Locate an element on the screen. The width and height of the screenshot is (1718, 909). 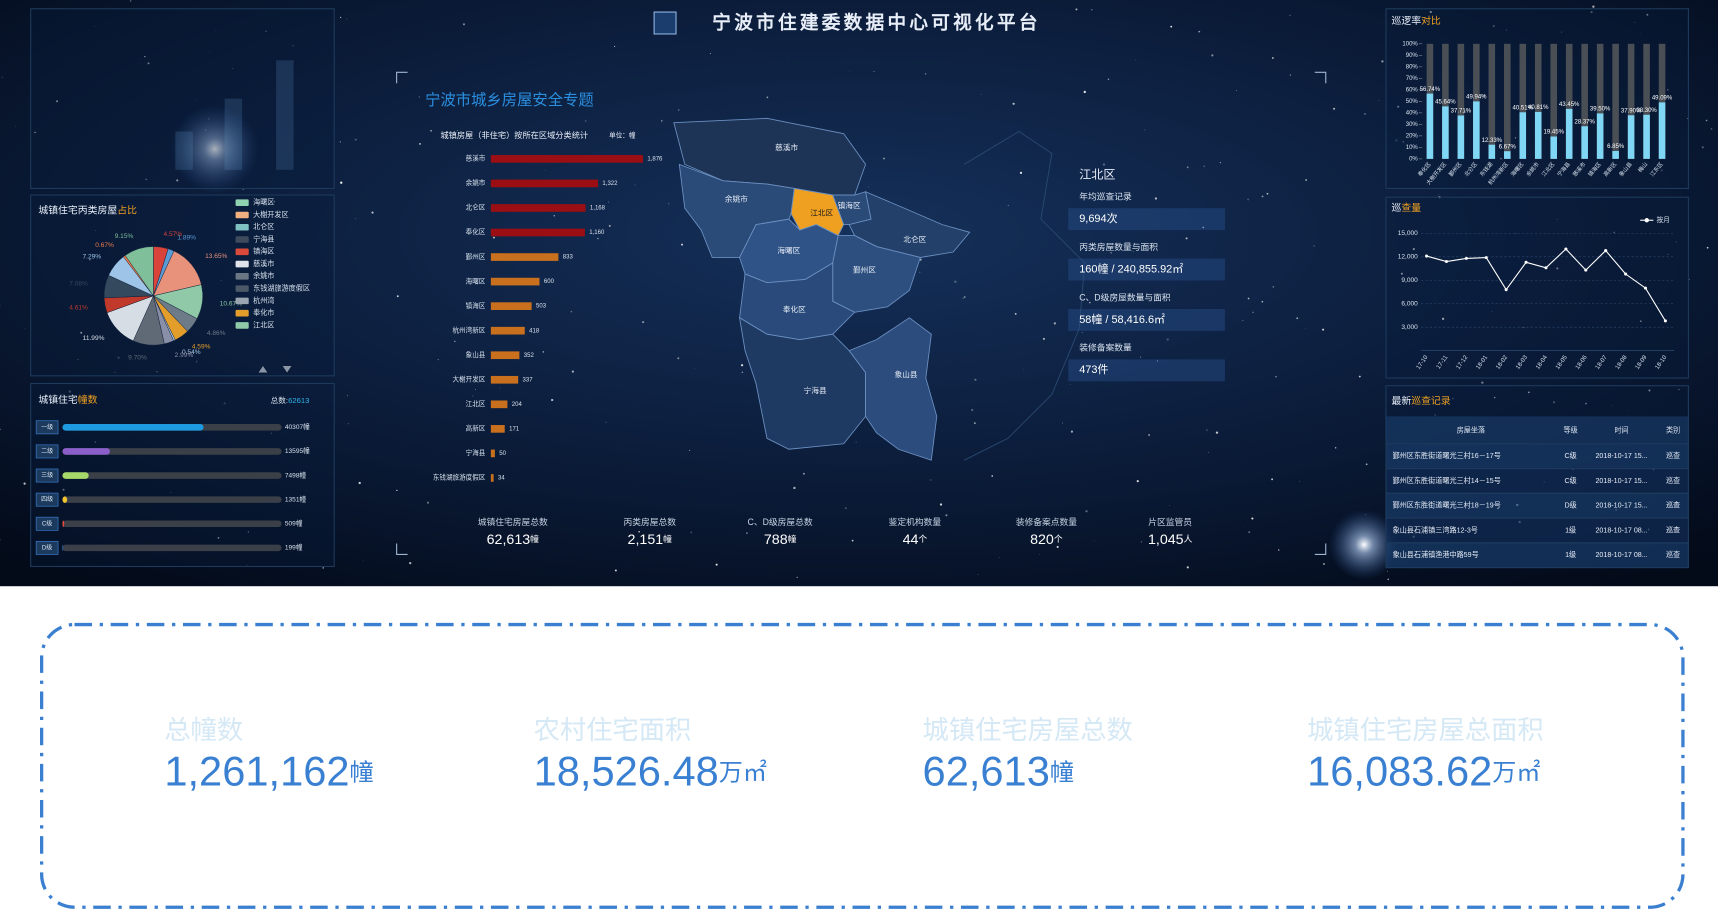
value-label: 6.85% is located at coordinates (1616, 147).